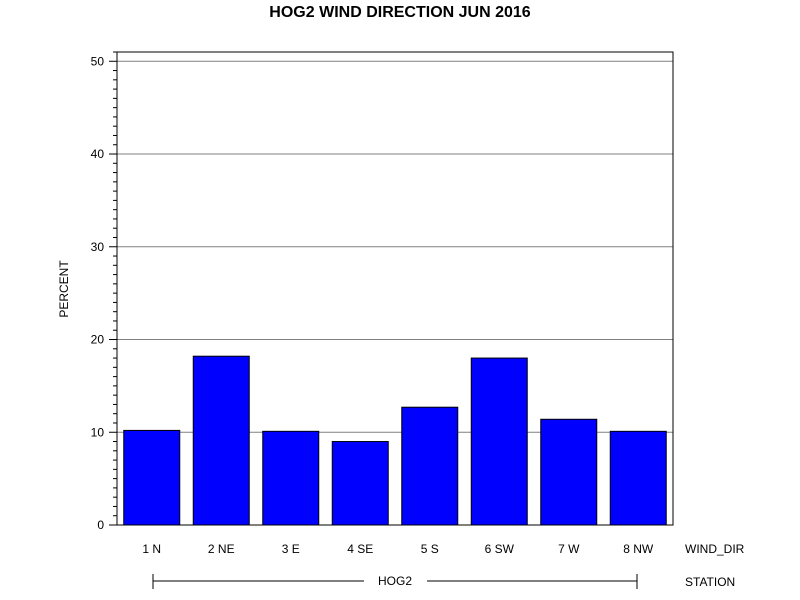 The height and width of the screenshot is (600, 800). What do you see at coordinates (569, 549) in the screenshot?
I see `x-tick-label: 7 W` at bounding box center [569, 549].